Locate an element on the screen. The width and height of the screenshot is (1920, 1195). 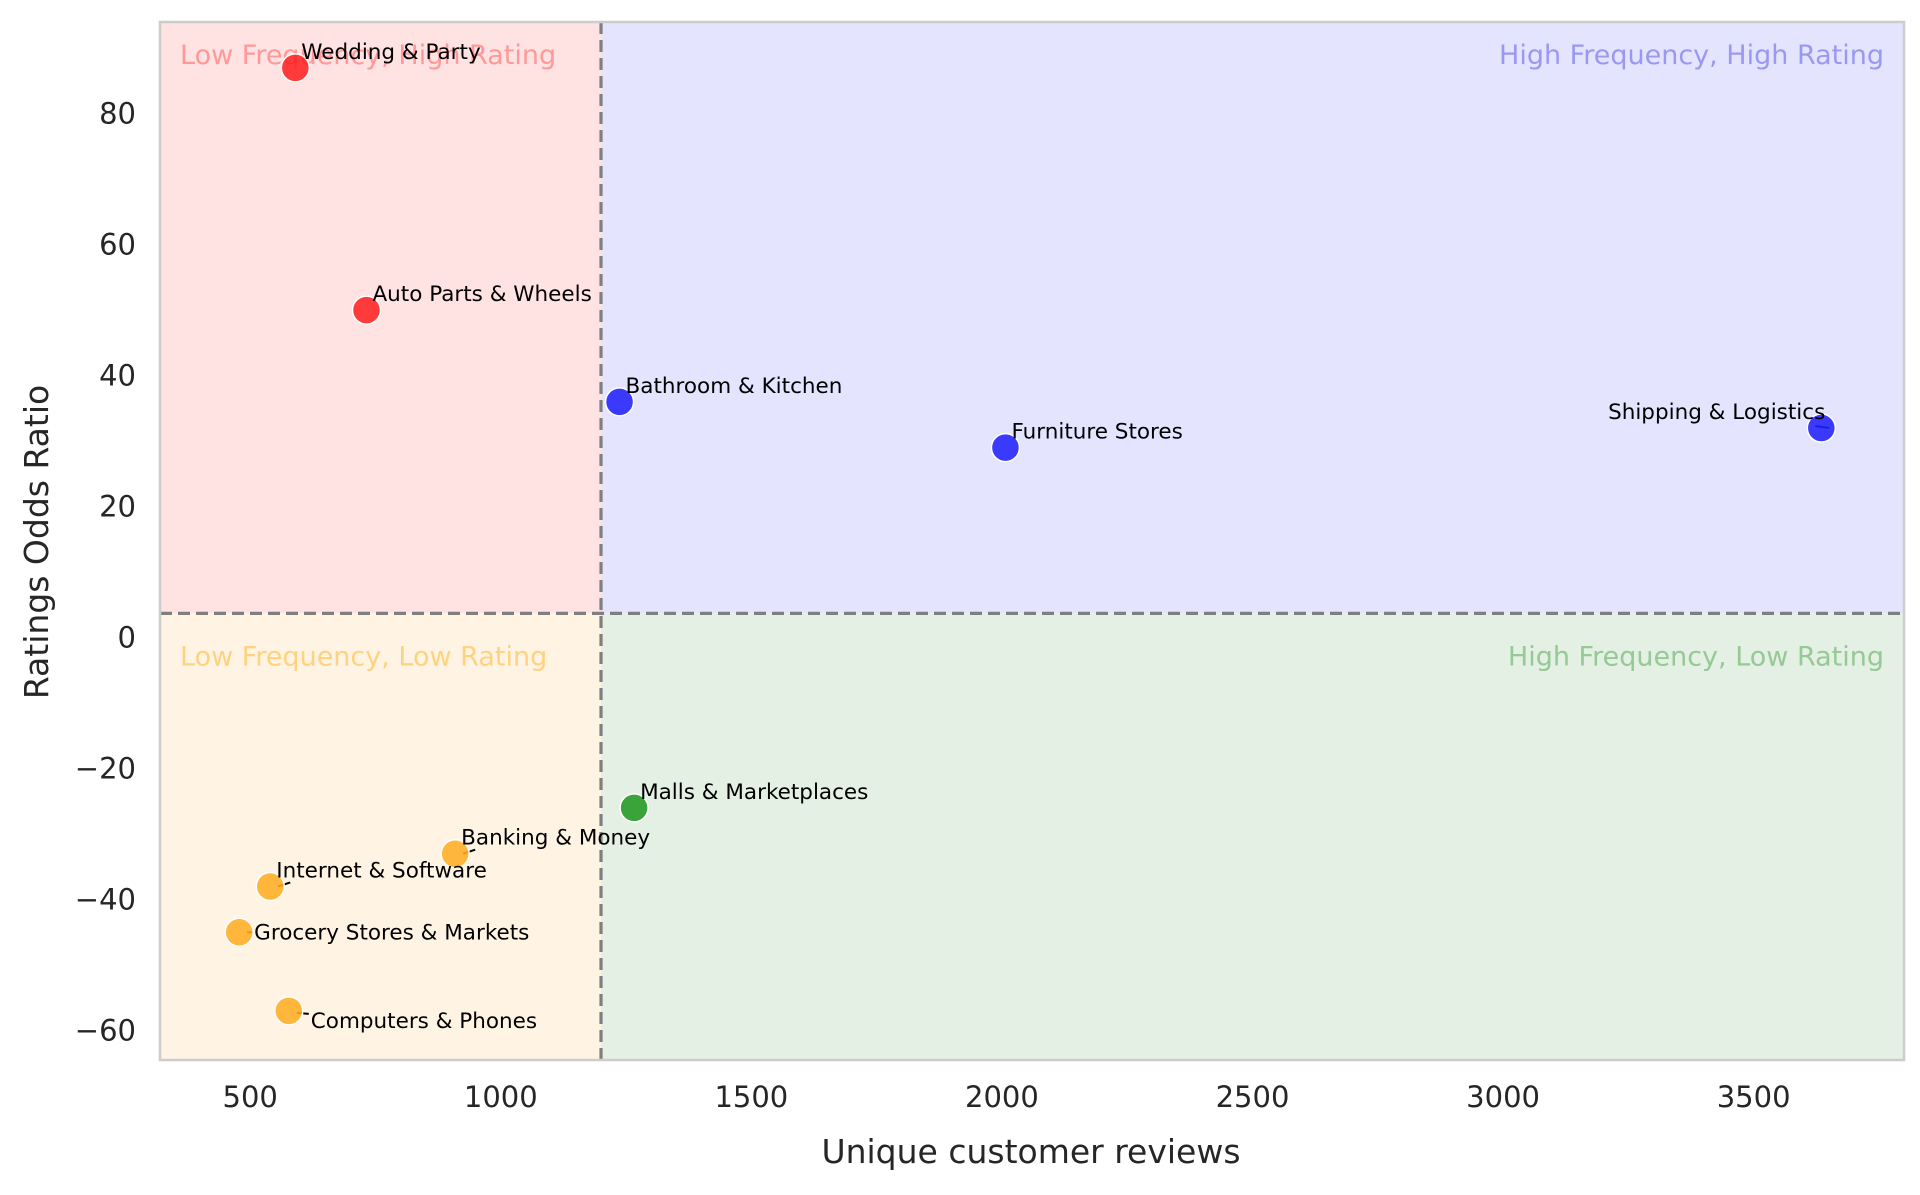
y-axis-label: Ratings Odds Ratio is located at coordinates (36, 542).